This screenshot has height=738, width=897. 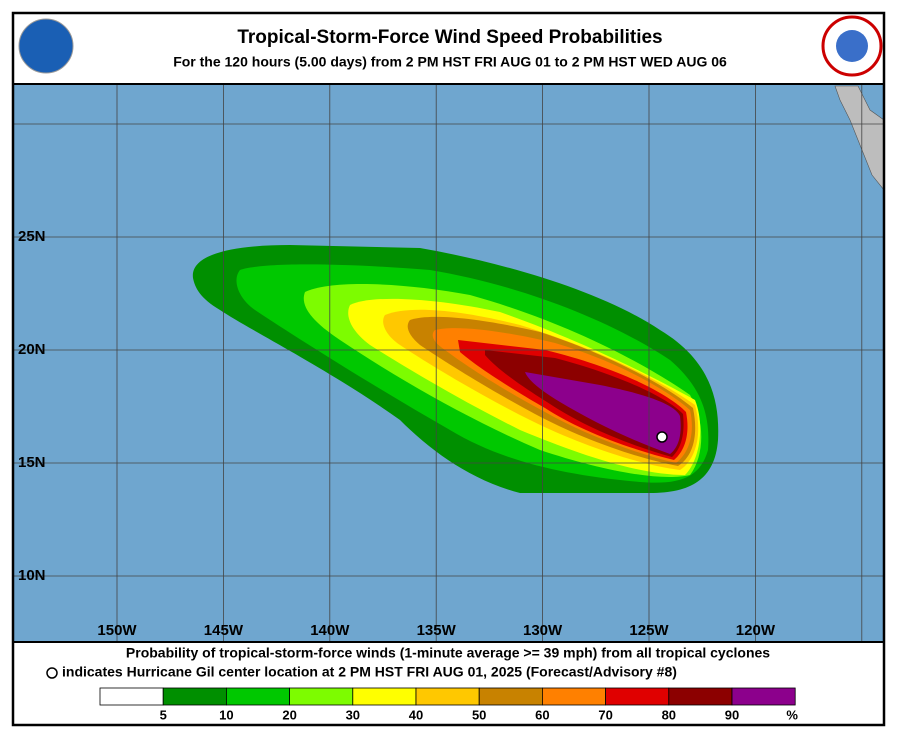 What do you see at coordinates (859, 138) in the screenshot?
I see `land` at bounding box center [859, 138].